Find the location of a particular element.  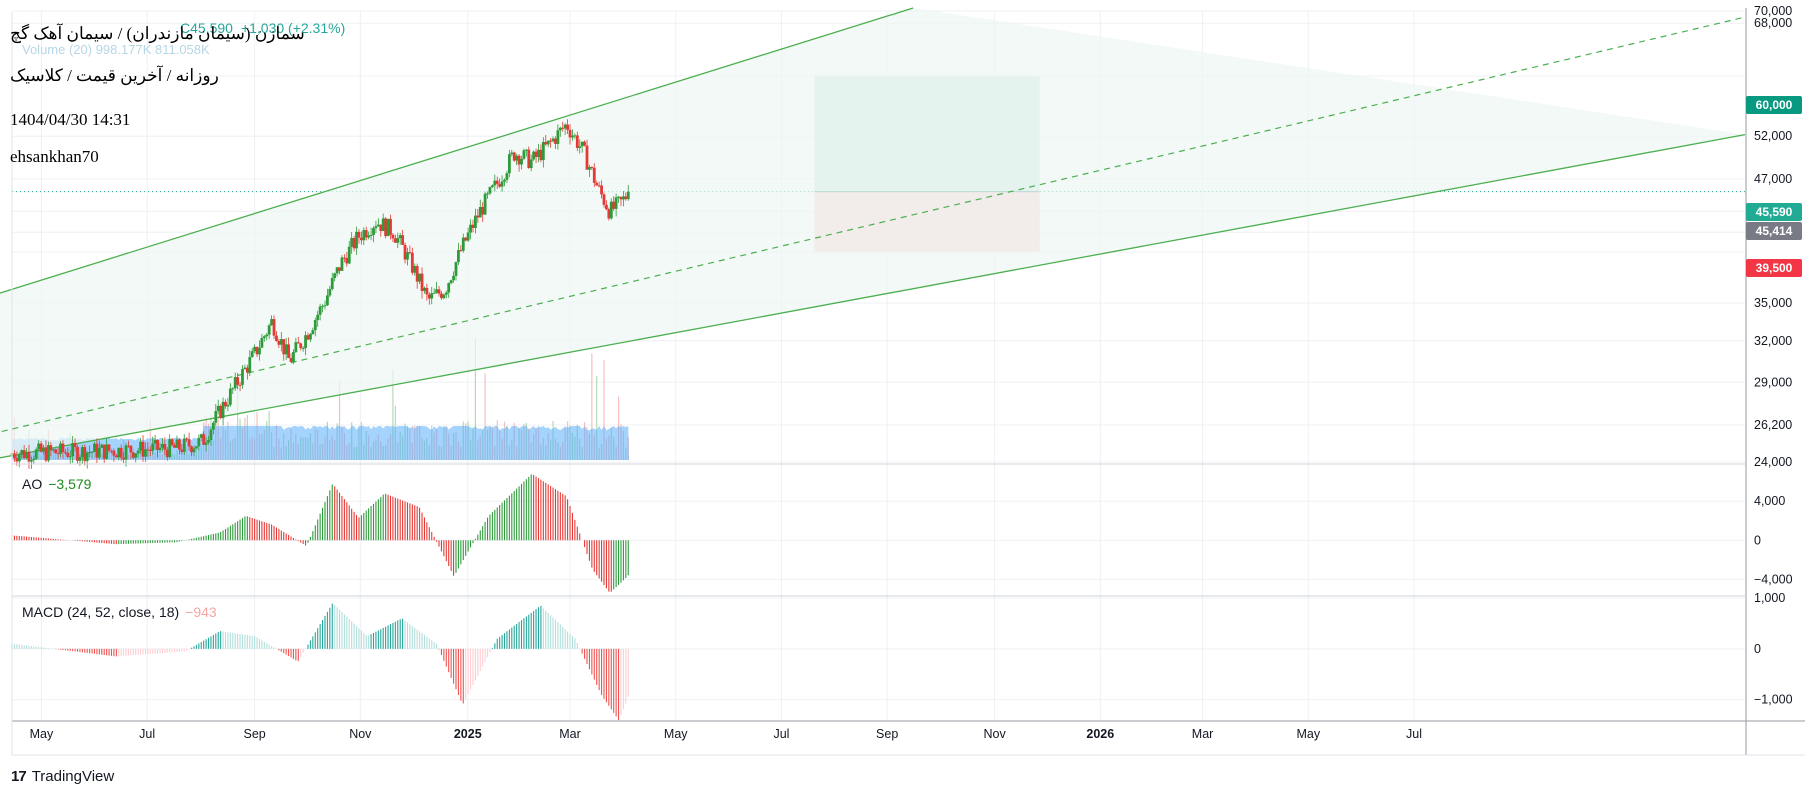

last-price-tag: 45,590 is located at coordinates (1774, 212).